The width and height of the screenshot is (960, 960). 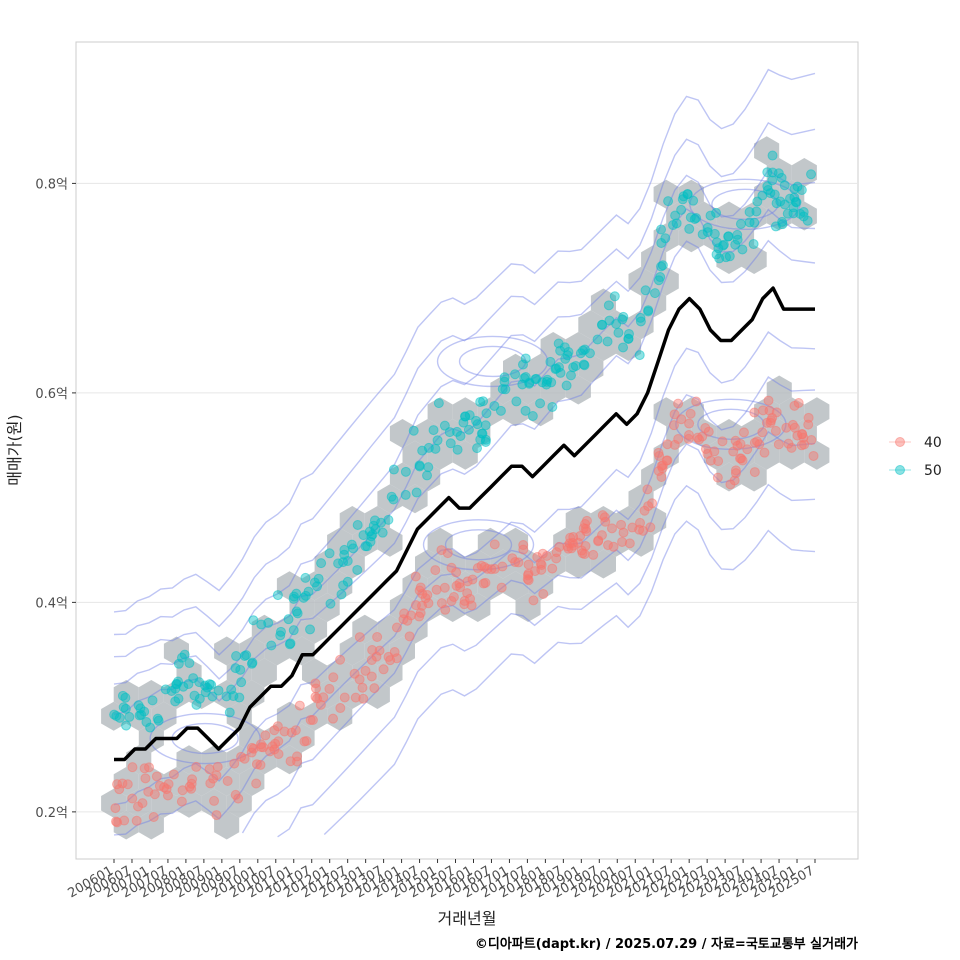 What do you see at coordinates (900, 470) in the screenshot?
I see `legend-key-point` at bounding box center [900, 470].